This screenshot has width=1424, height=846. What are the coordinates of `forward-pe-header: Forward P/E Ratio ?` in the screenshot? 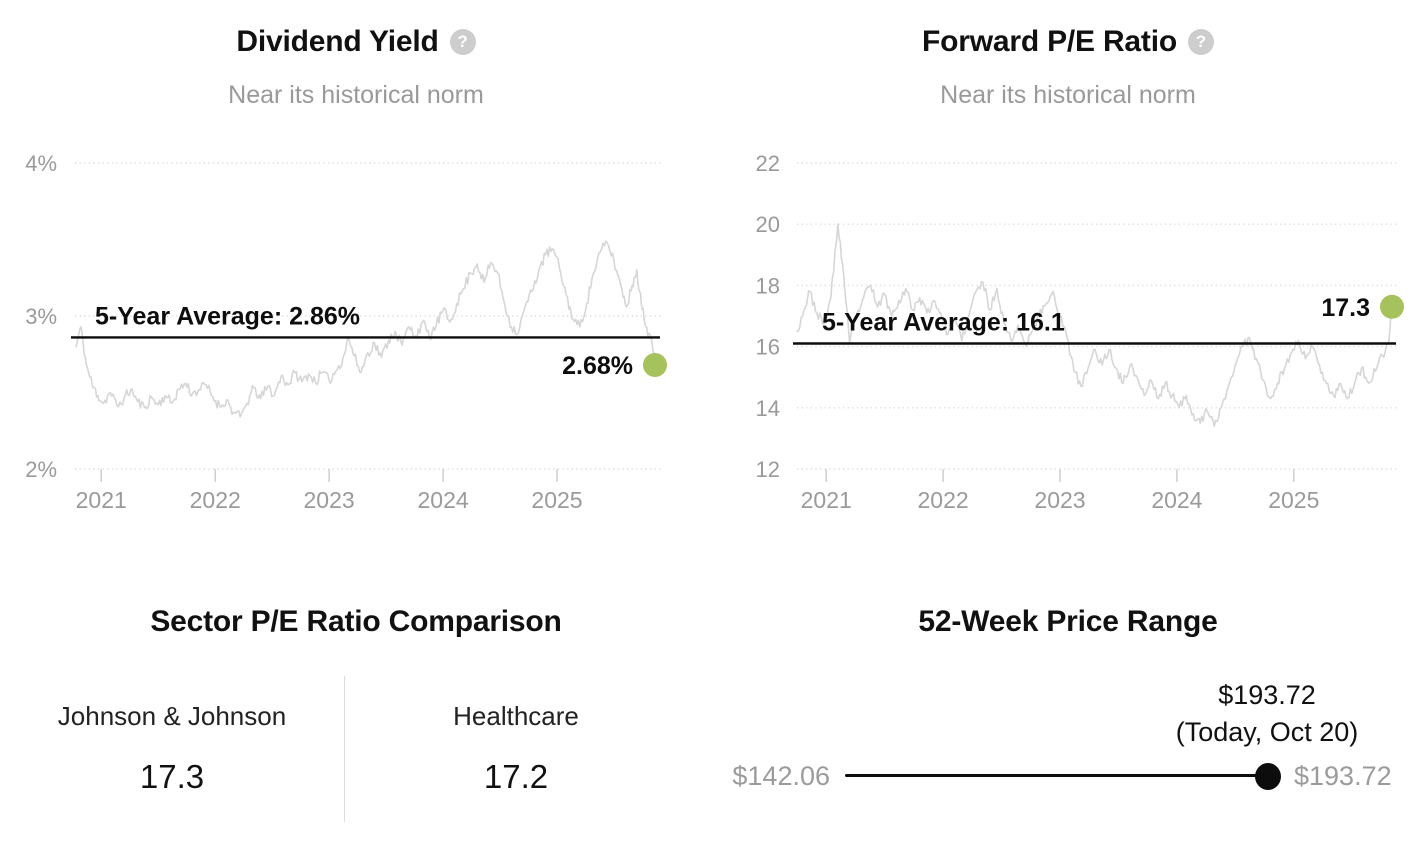 It's located at (1068, 42).